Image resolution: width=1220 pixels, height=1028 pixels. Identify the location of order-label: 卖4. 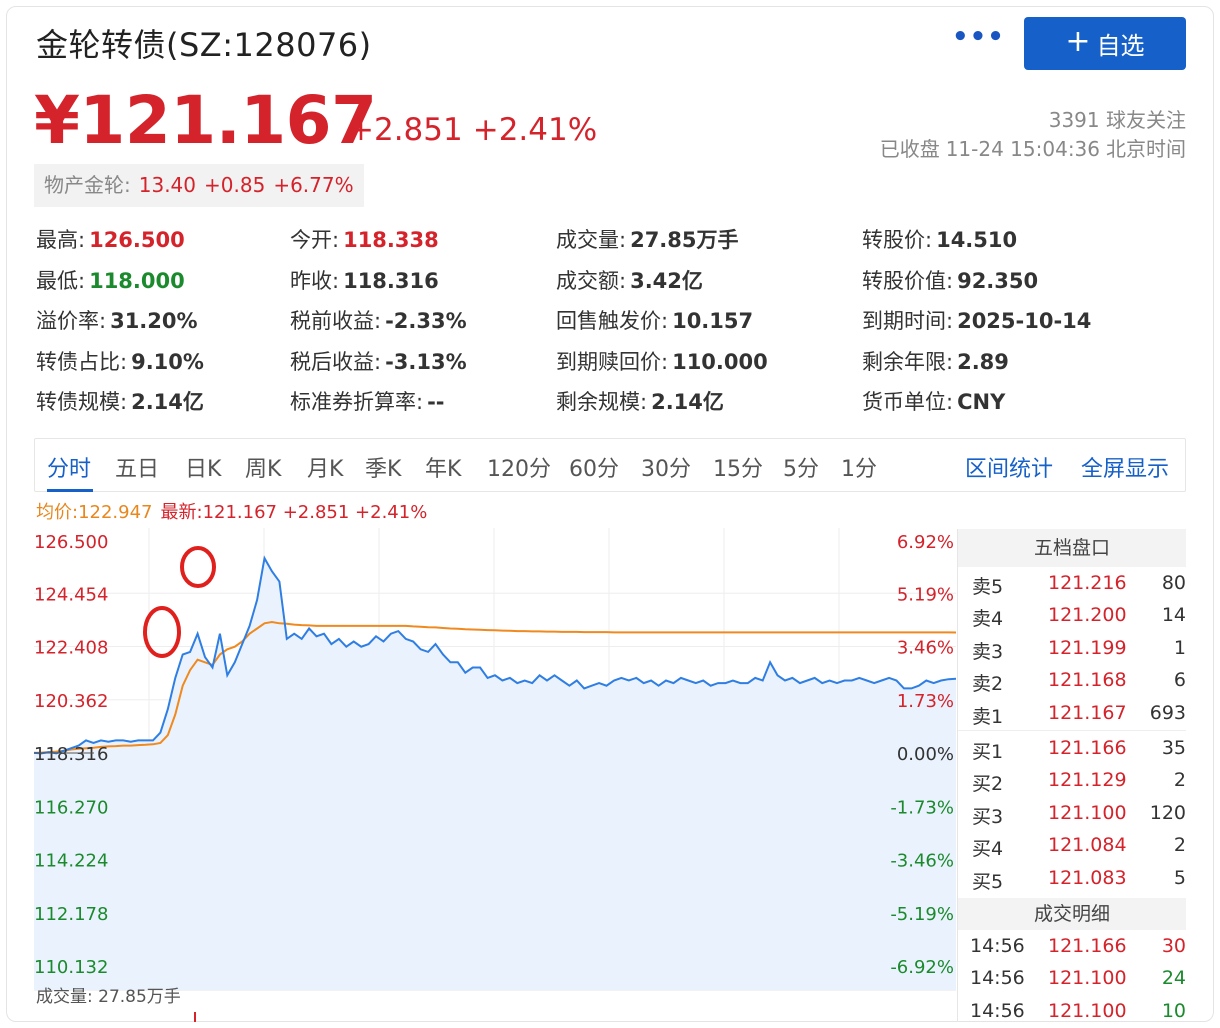
(988, 619).